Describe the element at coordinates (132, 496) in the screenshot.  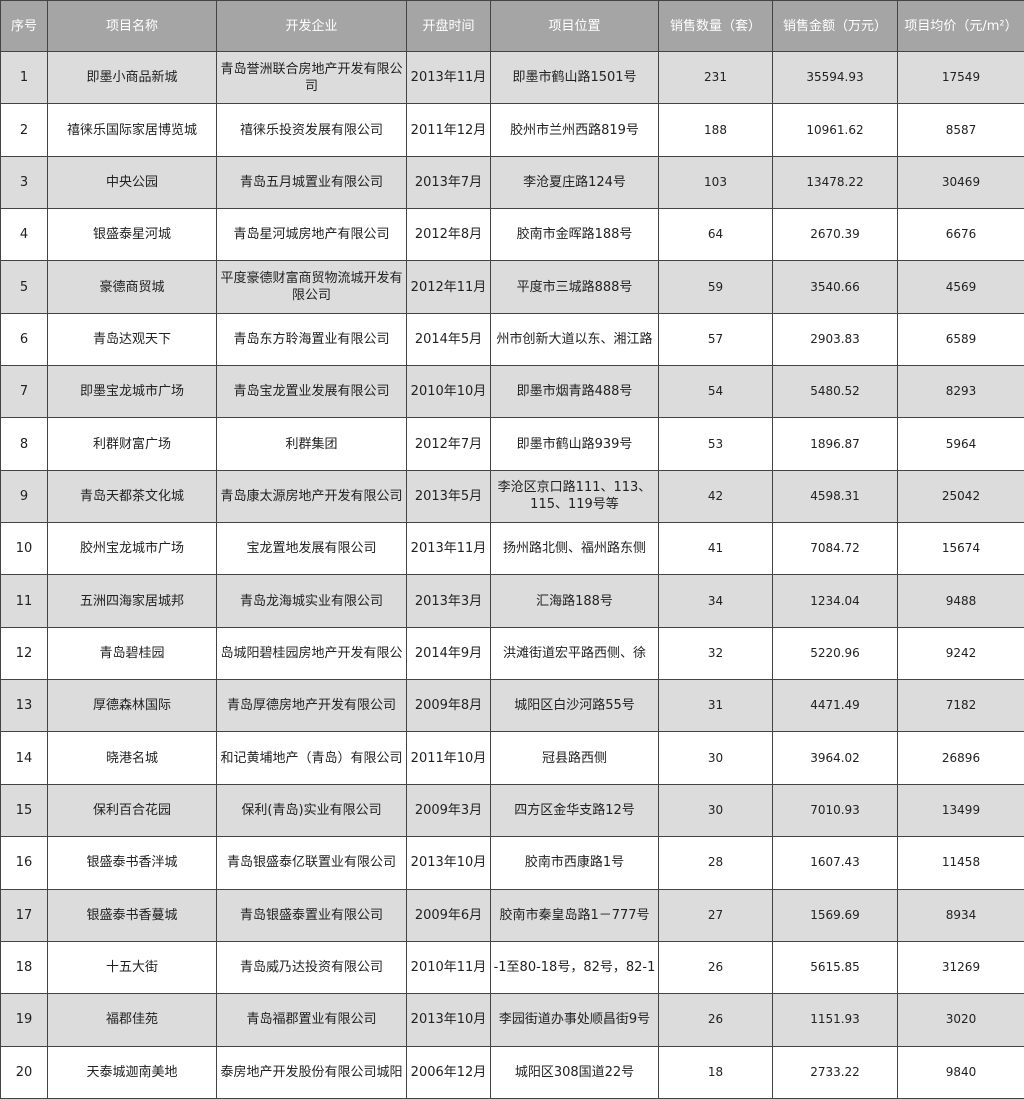
I see `table-cell: 青岛天都茶文化城` at that location.